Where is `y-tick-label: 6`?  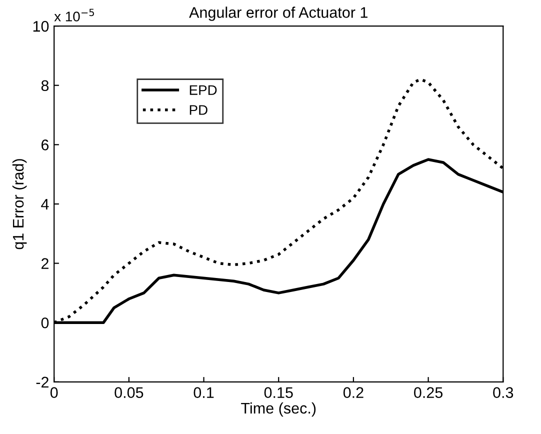
y-tick-label: 6 is located at coordinates (45, 145).